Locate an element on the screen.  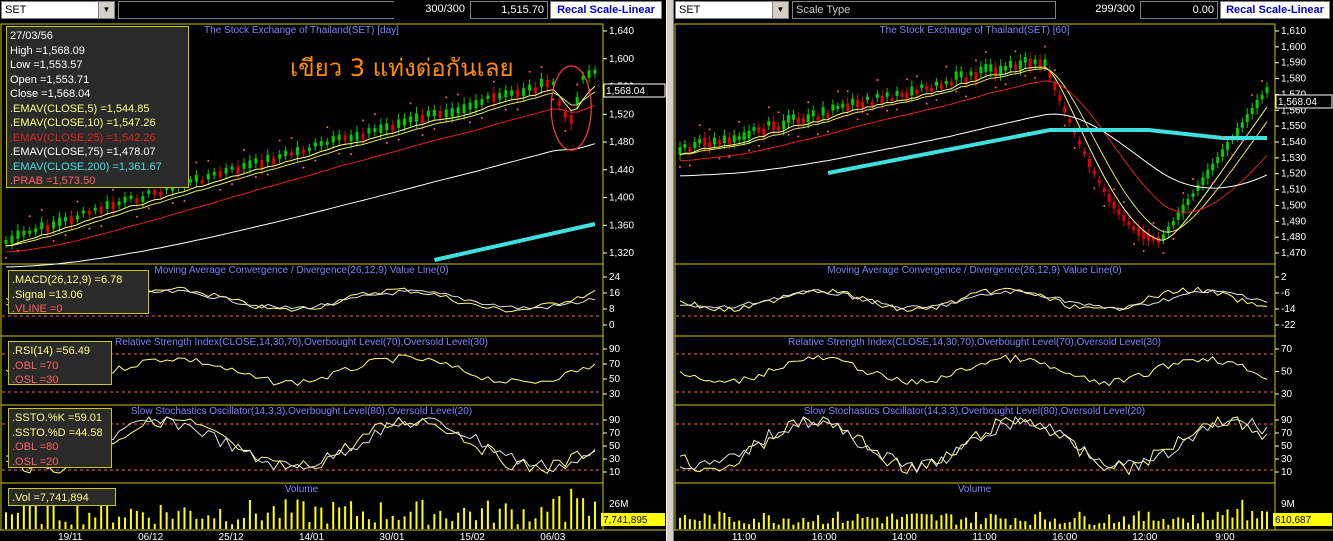
info-ema5: .EMAV(CLOSE,5) =1,544.85 is located at coordinates (80, 108).